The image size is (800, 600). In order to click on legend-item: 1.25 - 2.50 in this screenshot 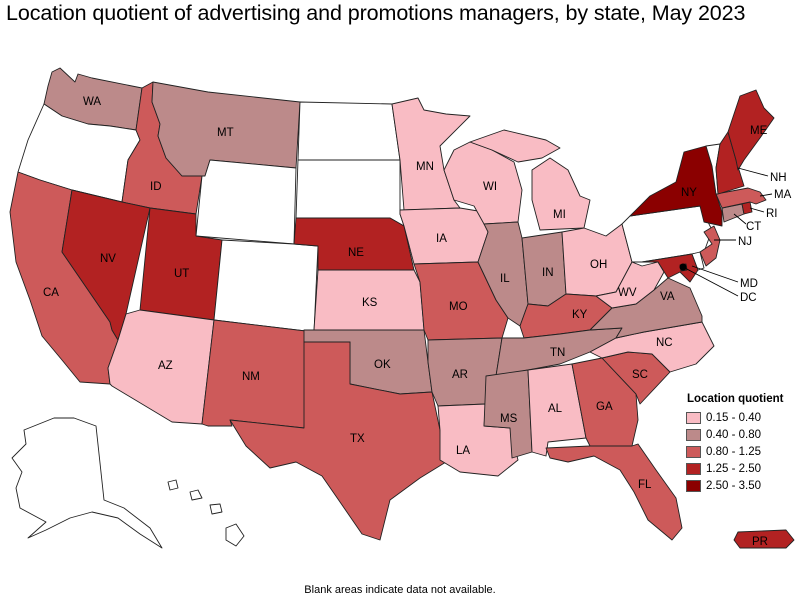, I will do `click(742, 468)`.